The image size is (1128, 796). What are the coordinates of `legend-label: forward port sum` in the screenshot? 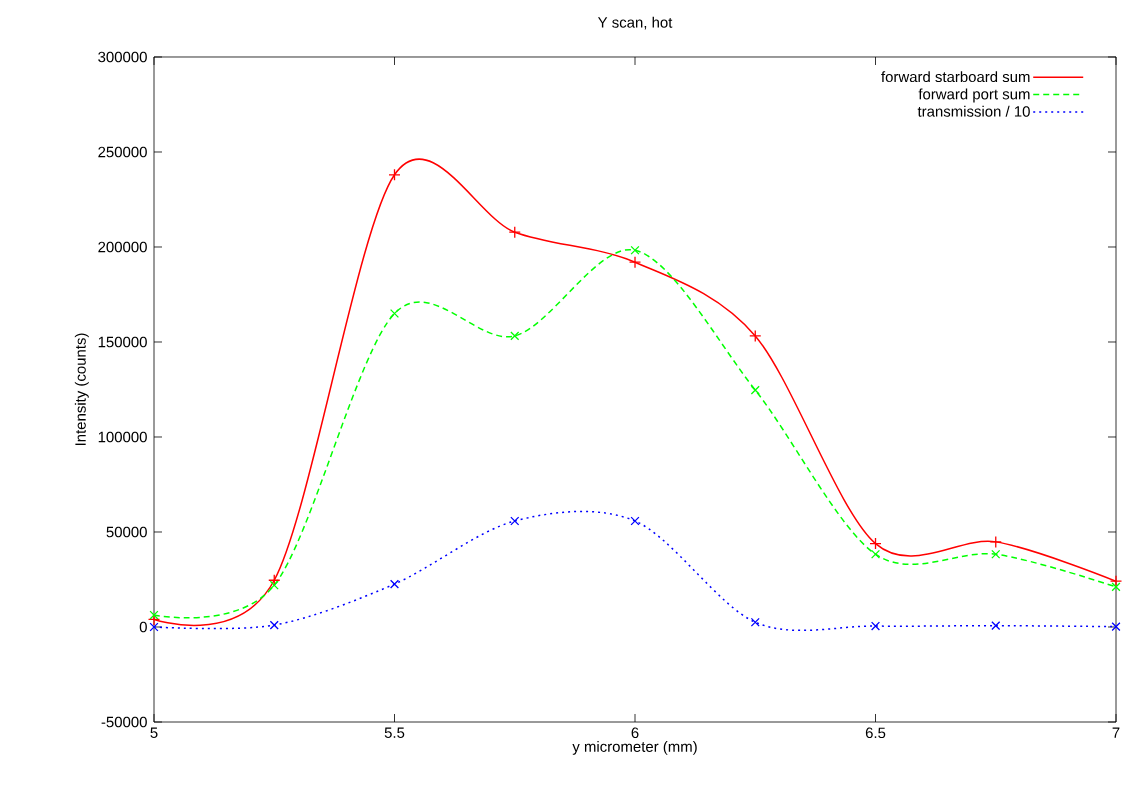 It's located at (974, 95).